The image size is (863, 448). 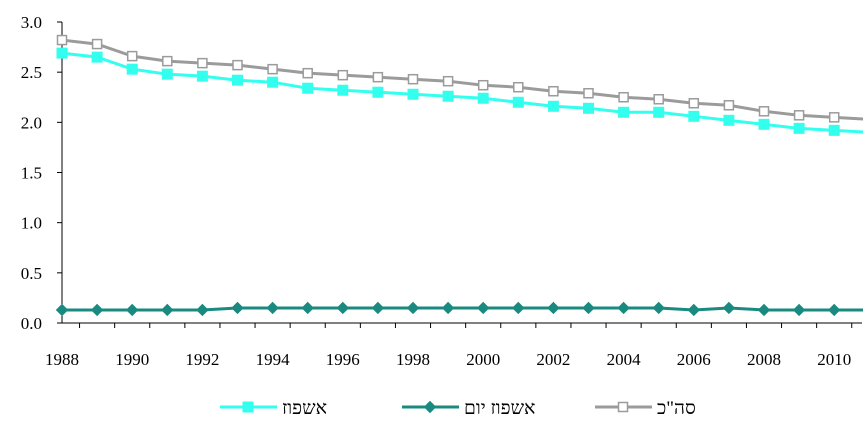 I want to click on chart-legend: אשפוז אשפוז יום סה"כ, so click(x=458, y=408).